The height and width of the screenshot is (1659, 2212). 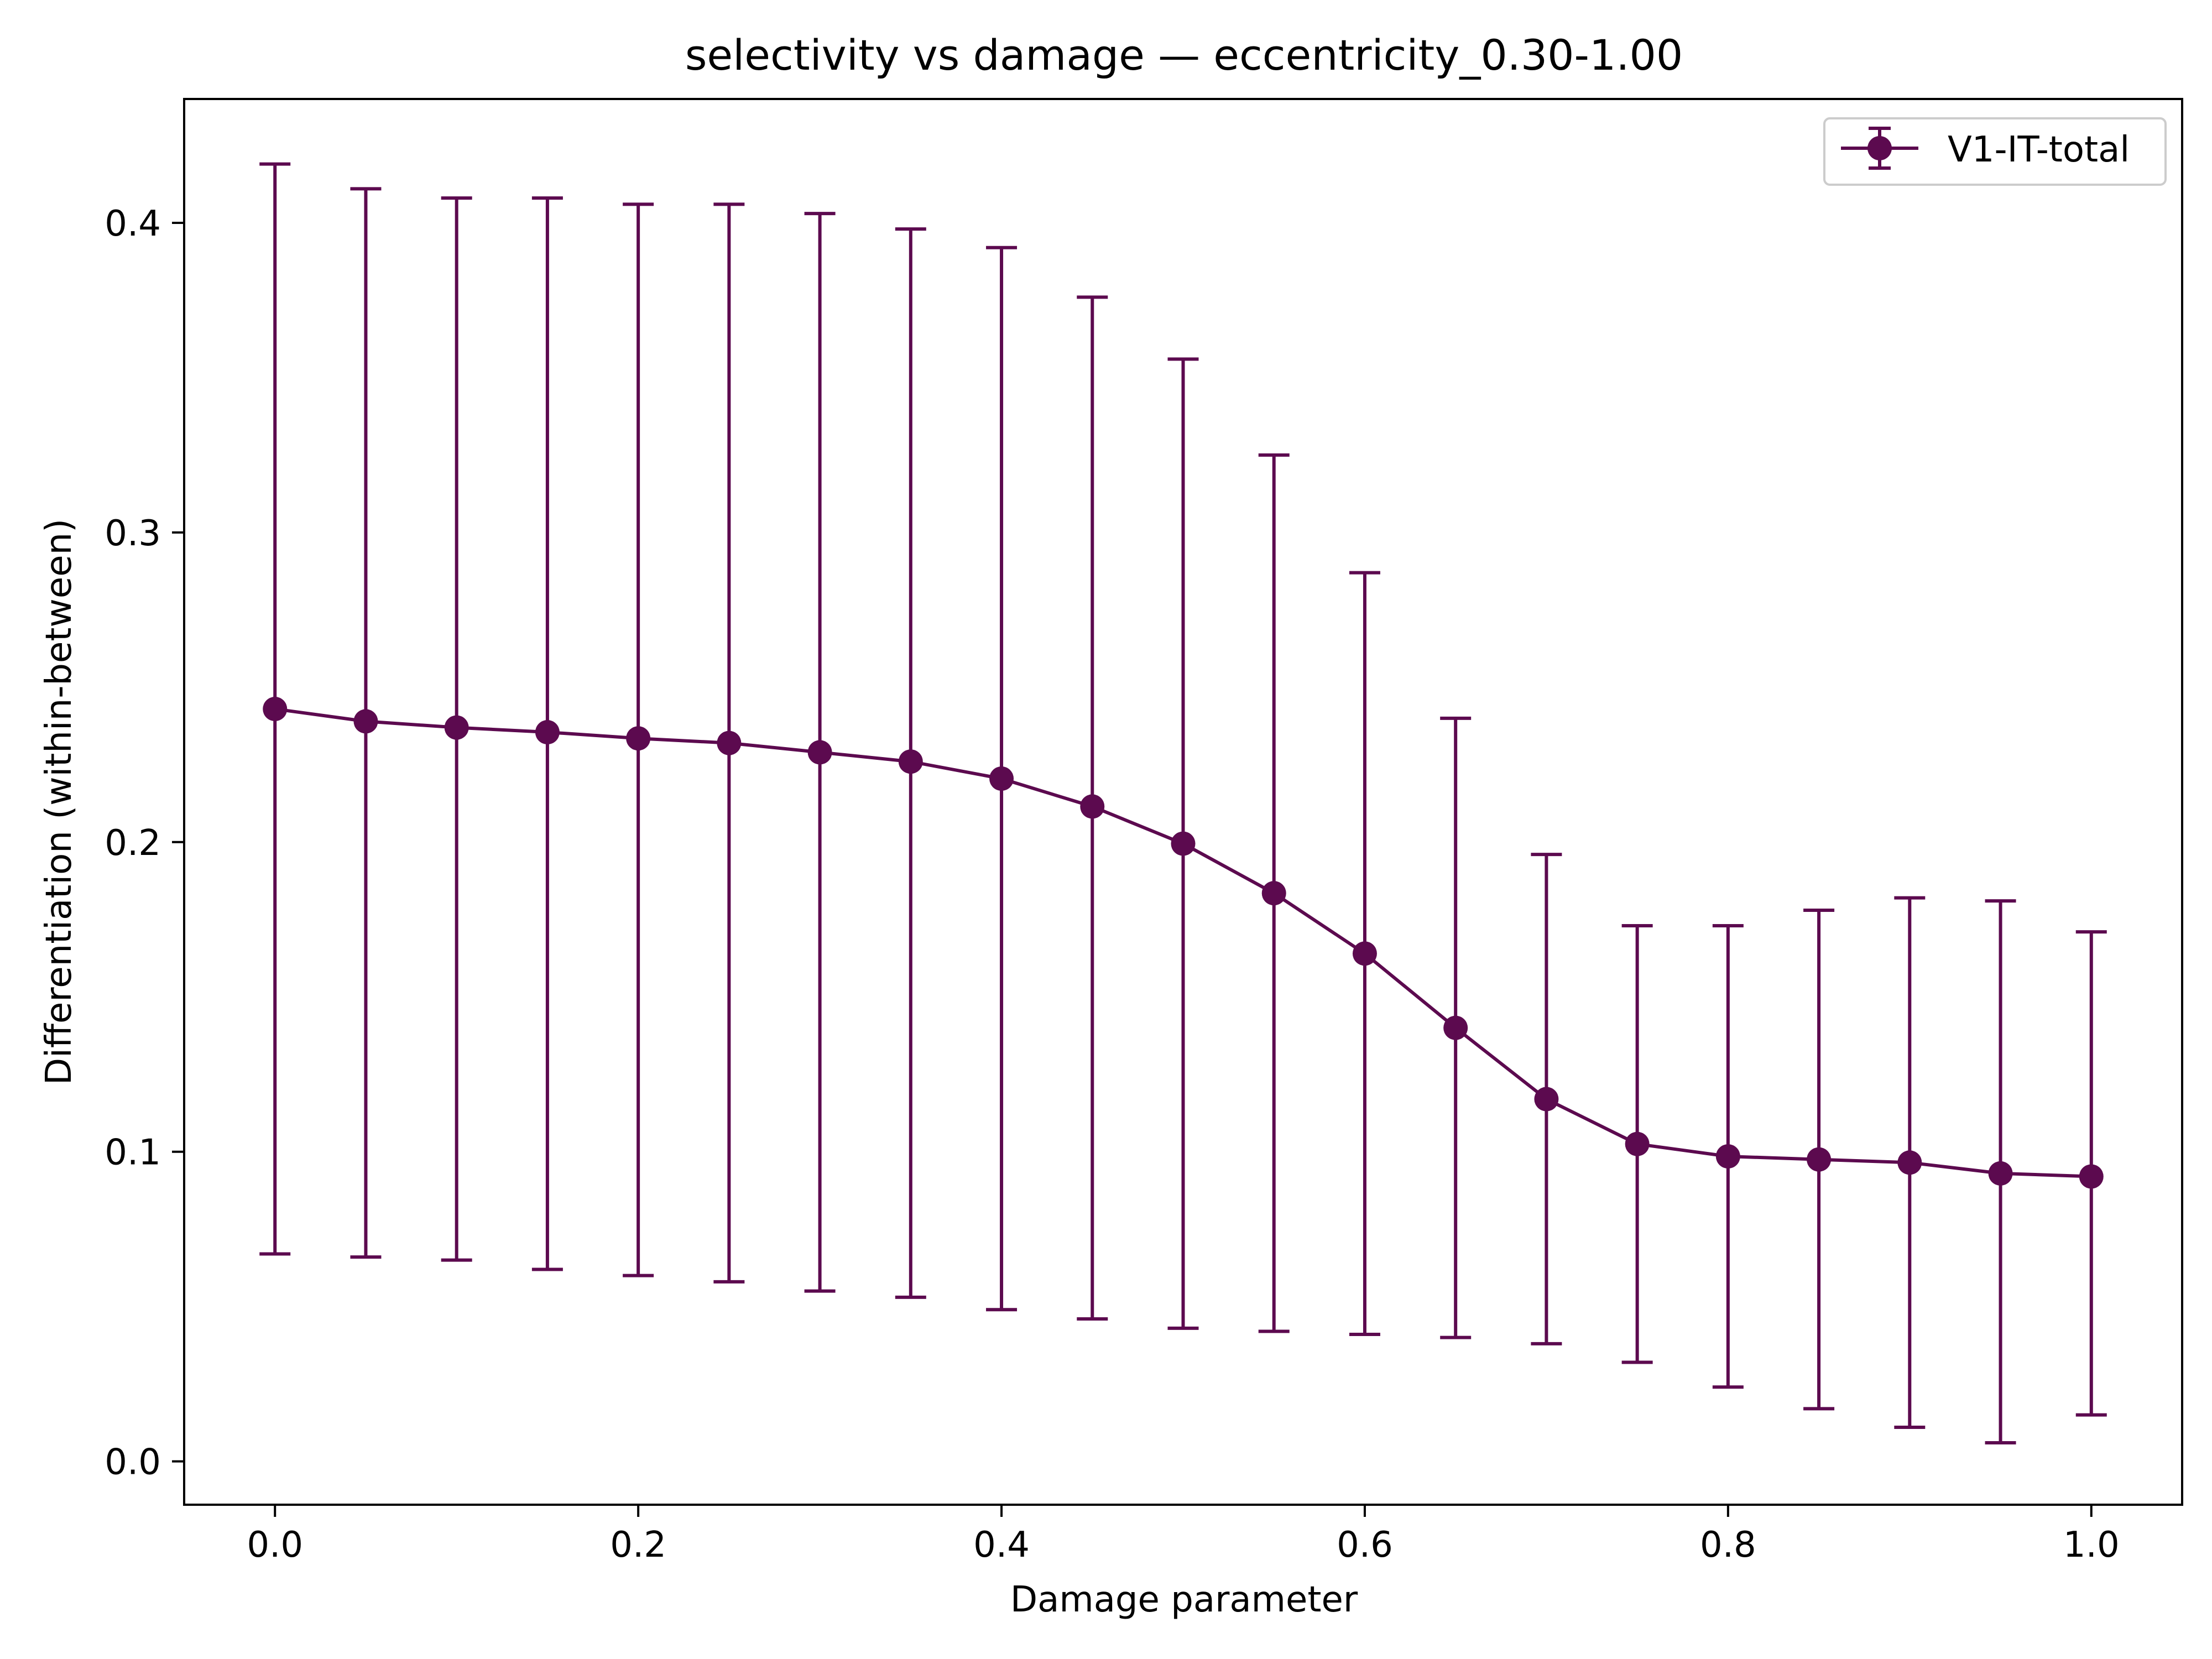 What do you see at coordinates (1184, 1600) in the screenshot?
I see `x-axis-label: Damage parameter` at bounding box center [1184, 1600].